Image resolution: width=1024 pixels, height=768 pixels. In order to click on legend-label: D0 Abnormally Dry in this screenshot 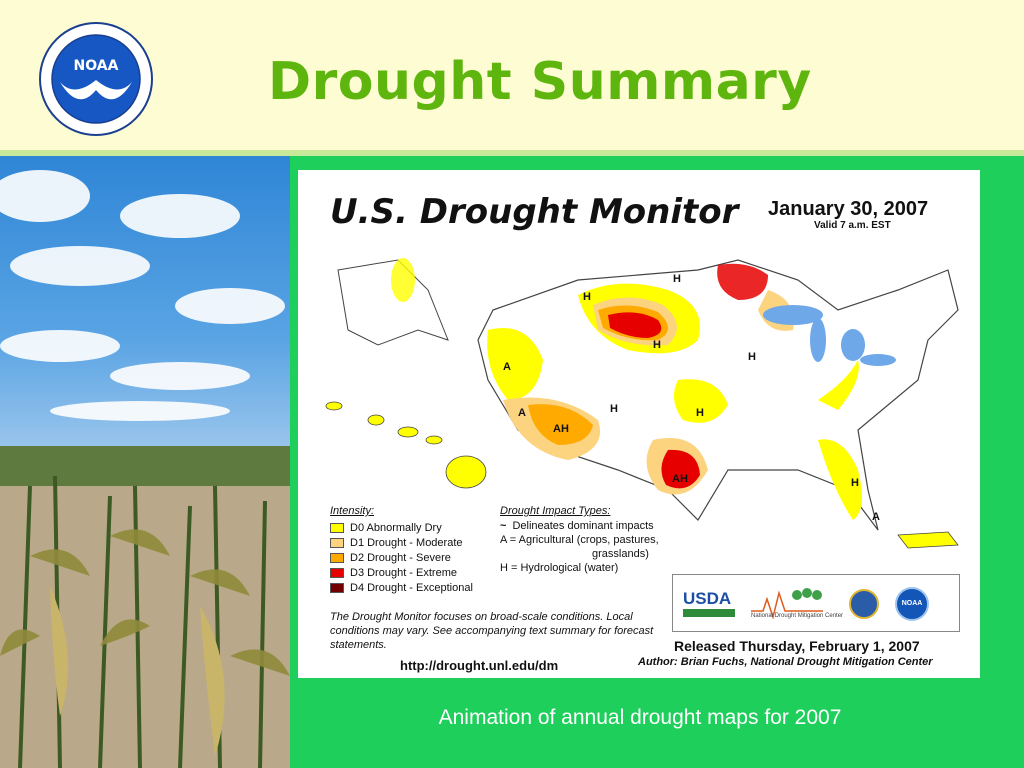, I will do `click(396, 527)`.